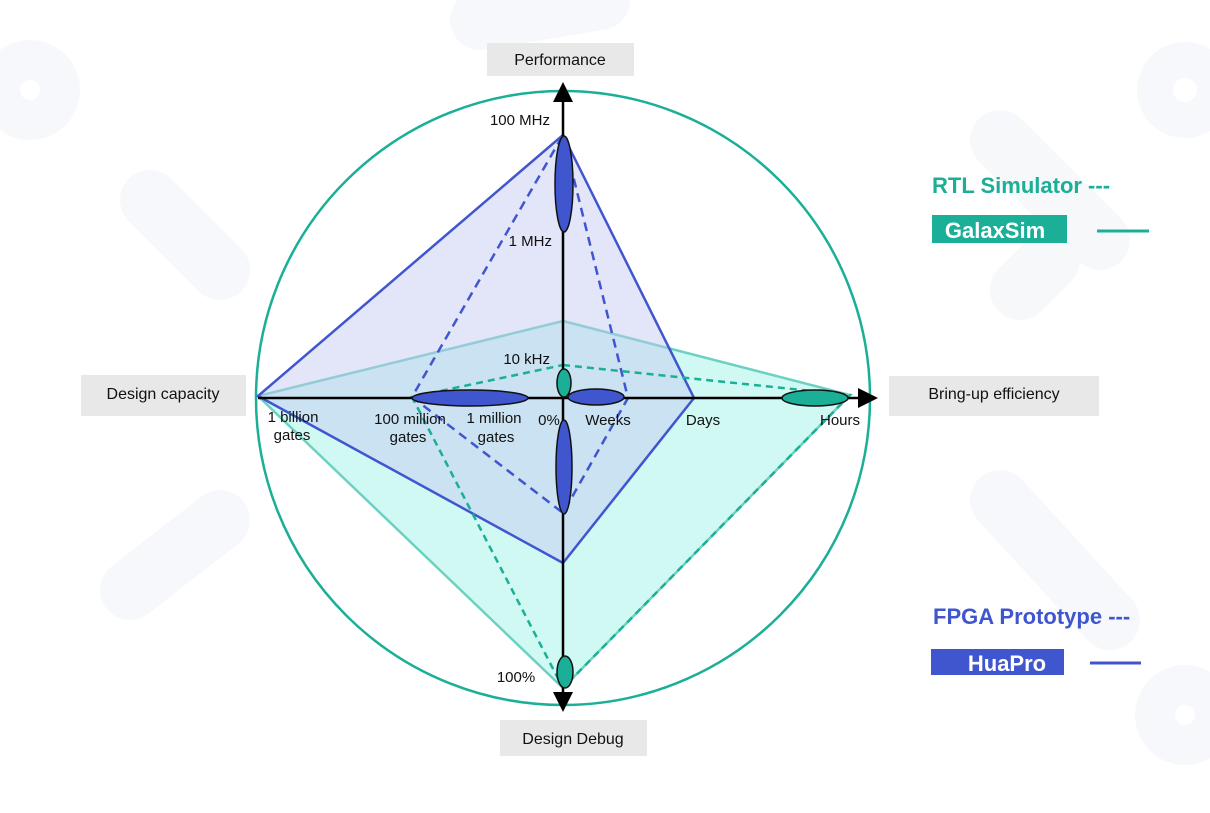 This screenshot has height=813, width=1210. I want to click on legend-fpga-prototype: FPGA Prototype ---, so click(1031, 616).